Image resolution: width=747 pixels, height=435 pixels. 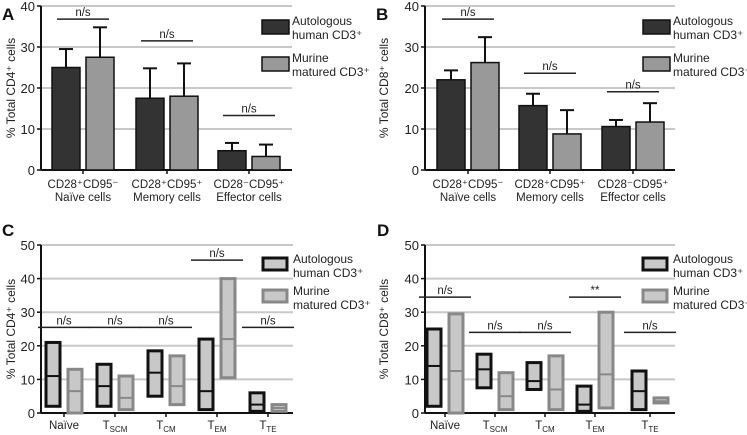 I want to click on category-label: TTE, so click(x=649, y=427).